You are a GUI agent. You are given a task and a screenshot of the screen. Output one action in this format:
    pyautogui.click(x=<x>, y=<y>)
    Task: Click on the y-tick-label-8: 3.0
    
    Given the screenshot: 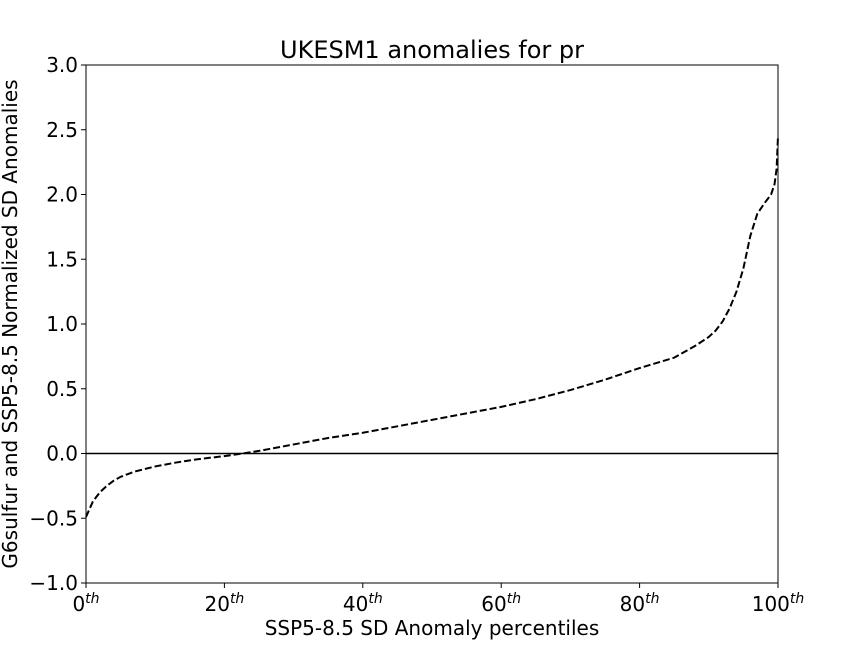 What is the action you would take?
    pyautogui.click(x=62, y=65)
    